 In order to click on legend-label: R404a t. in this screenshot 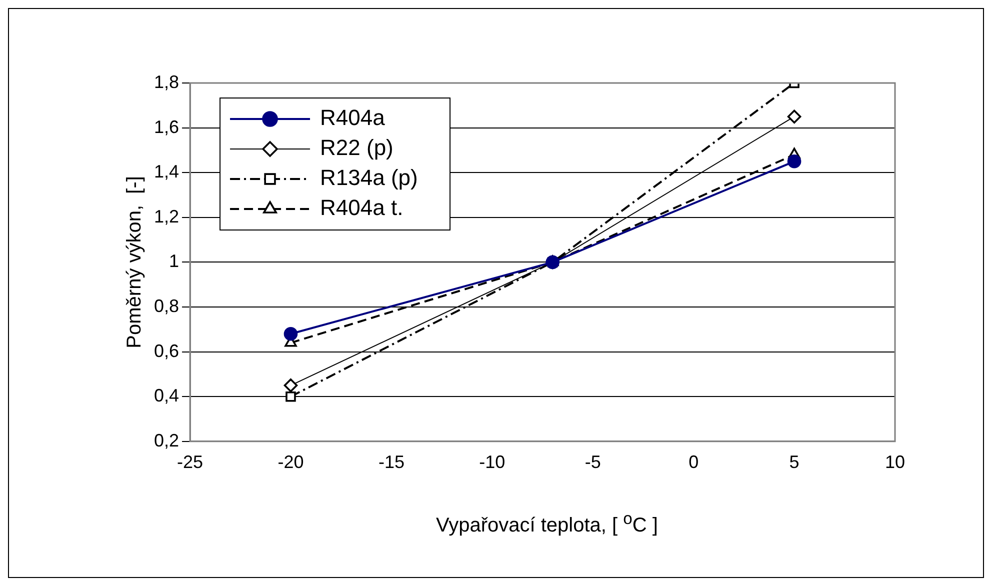, I will do `click(362, 207)`.